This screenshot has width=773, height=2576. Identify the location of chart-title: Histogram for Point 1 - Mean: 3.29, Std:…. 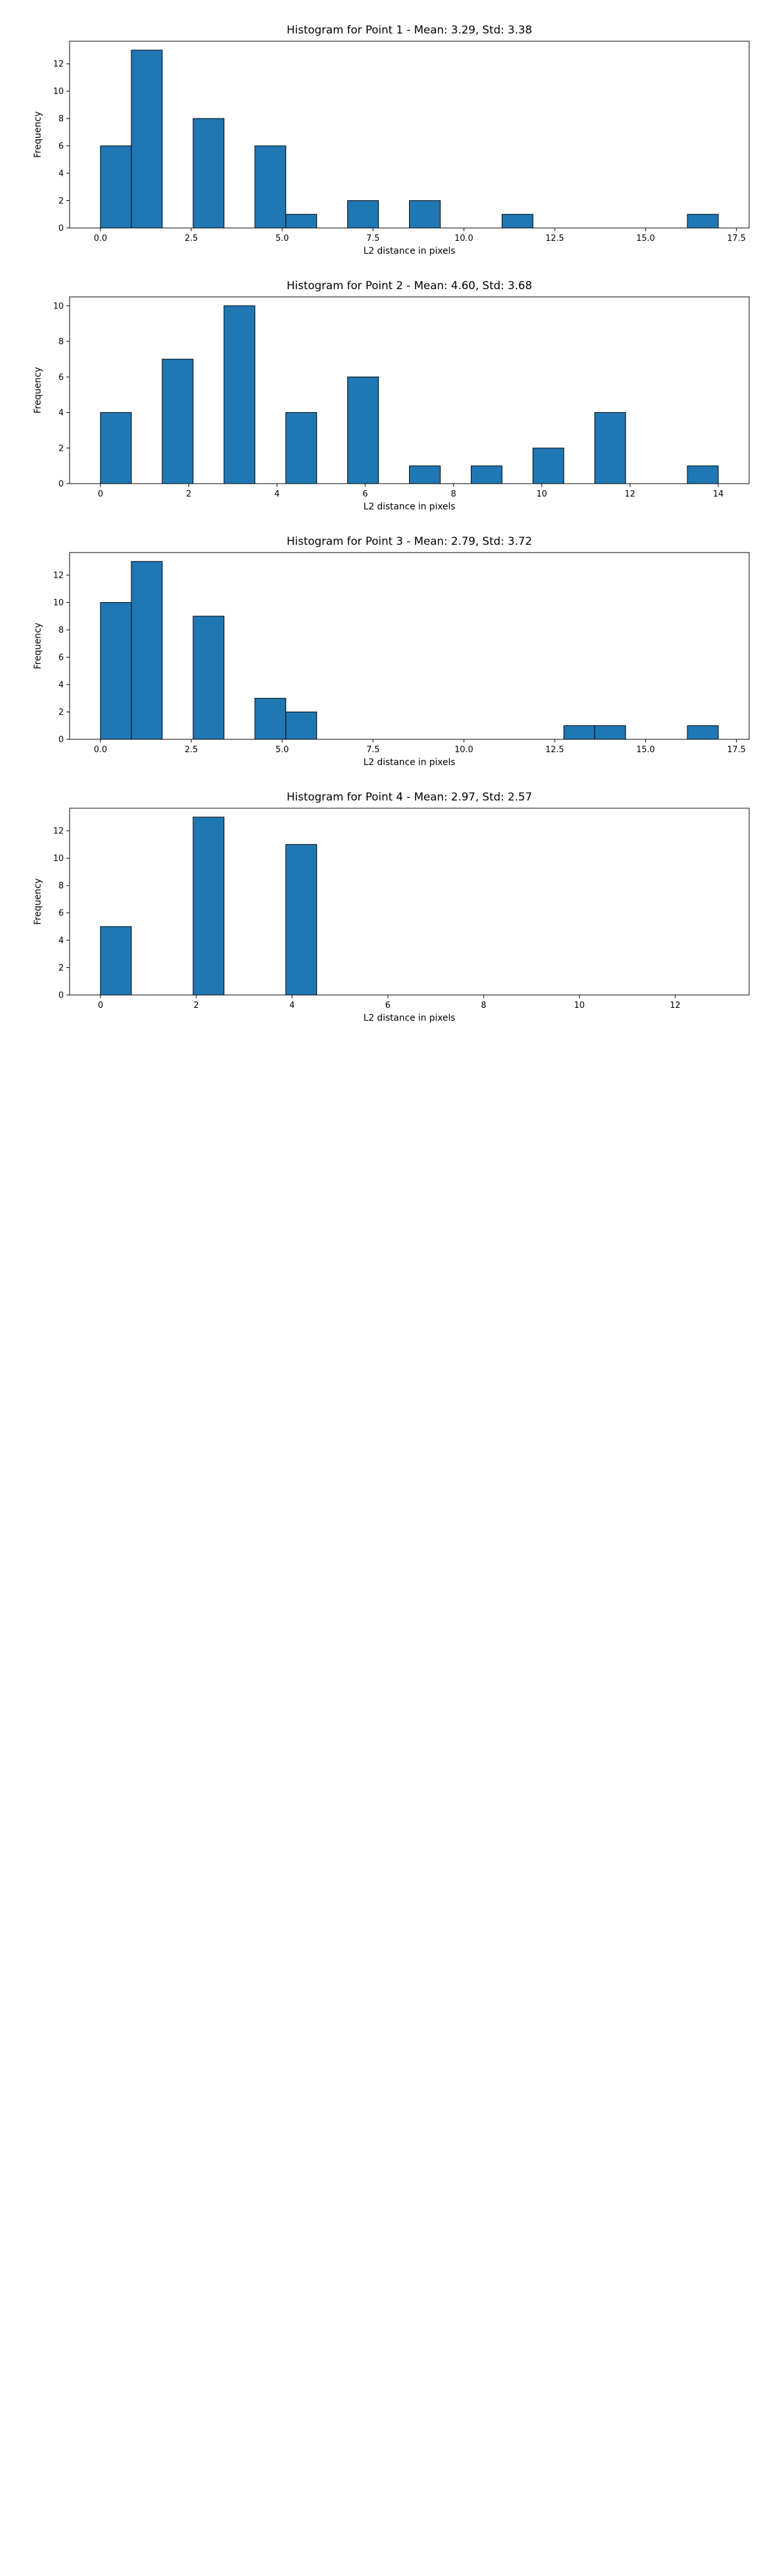
(409, 30).